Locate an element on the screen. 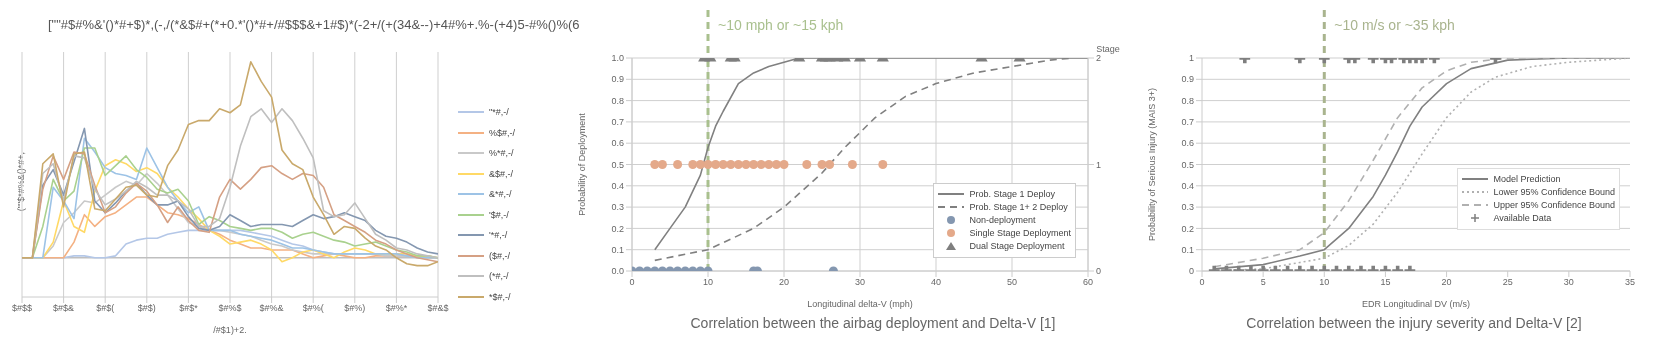 The image size is (1658, 349). y-tick-label: 1.0 is located at coordinates (617, 58).